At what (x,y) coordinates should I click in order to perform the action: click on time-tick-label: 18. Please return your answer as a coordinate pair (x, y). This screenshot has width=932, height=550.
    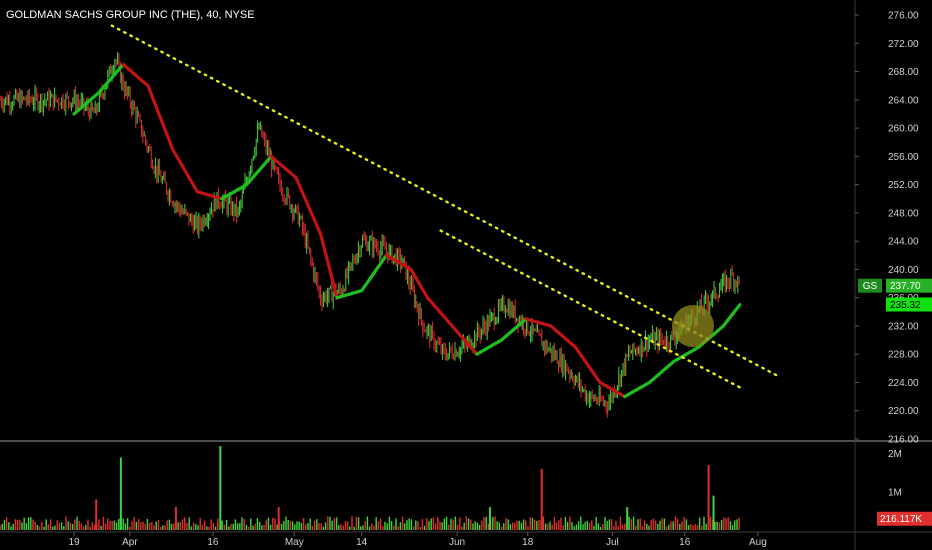
    Looking at the image, I should click on (528, 542).